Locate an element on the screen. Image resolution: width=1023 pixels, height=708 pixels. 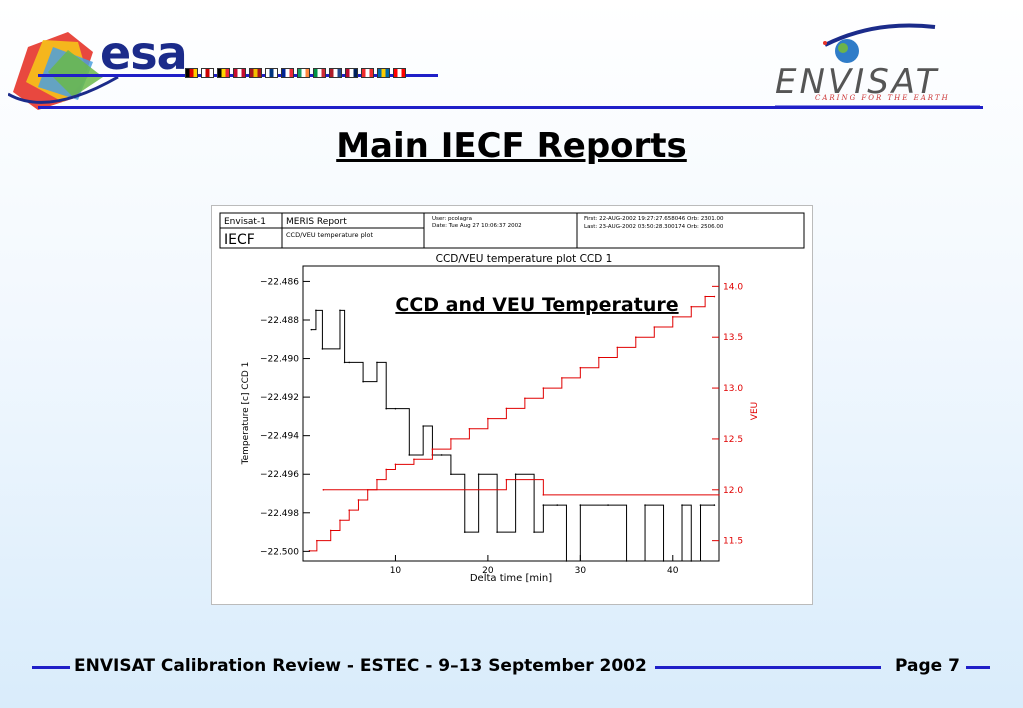
footer-rule-left is located at coordinates (51, 667).